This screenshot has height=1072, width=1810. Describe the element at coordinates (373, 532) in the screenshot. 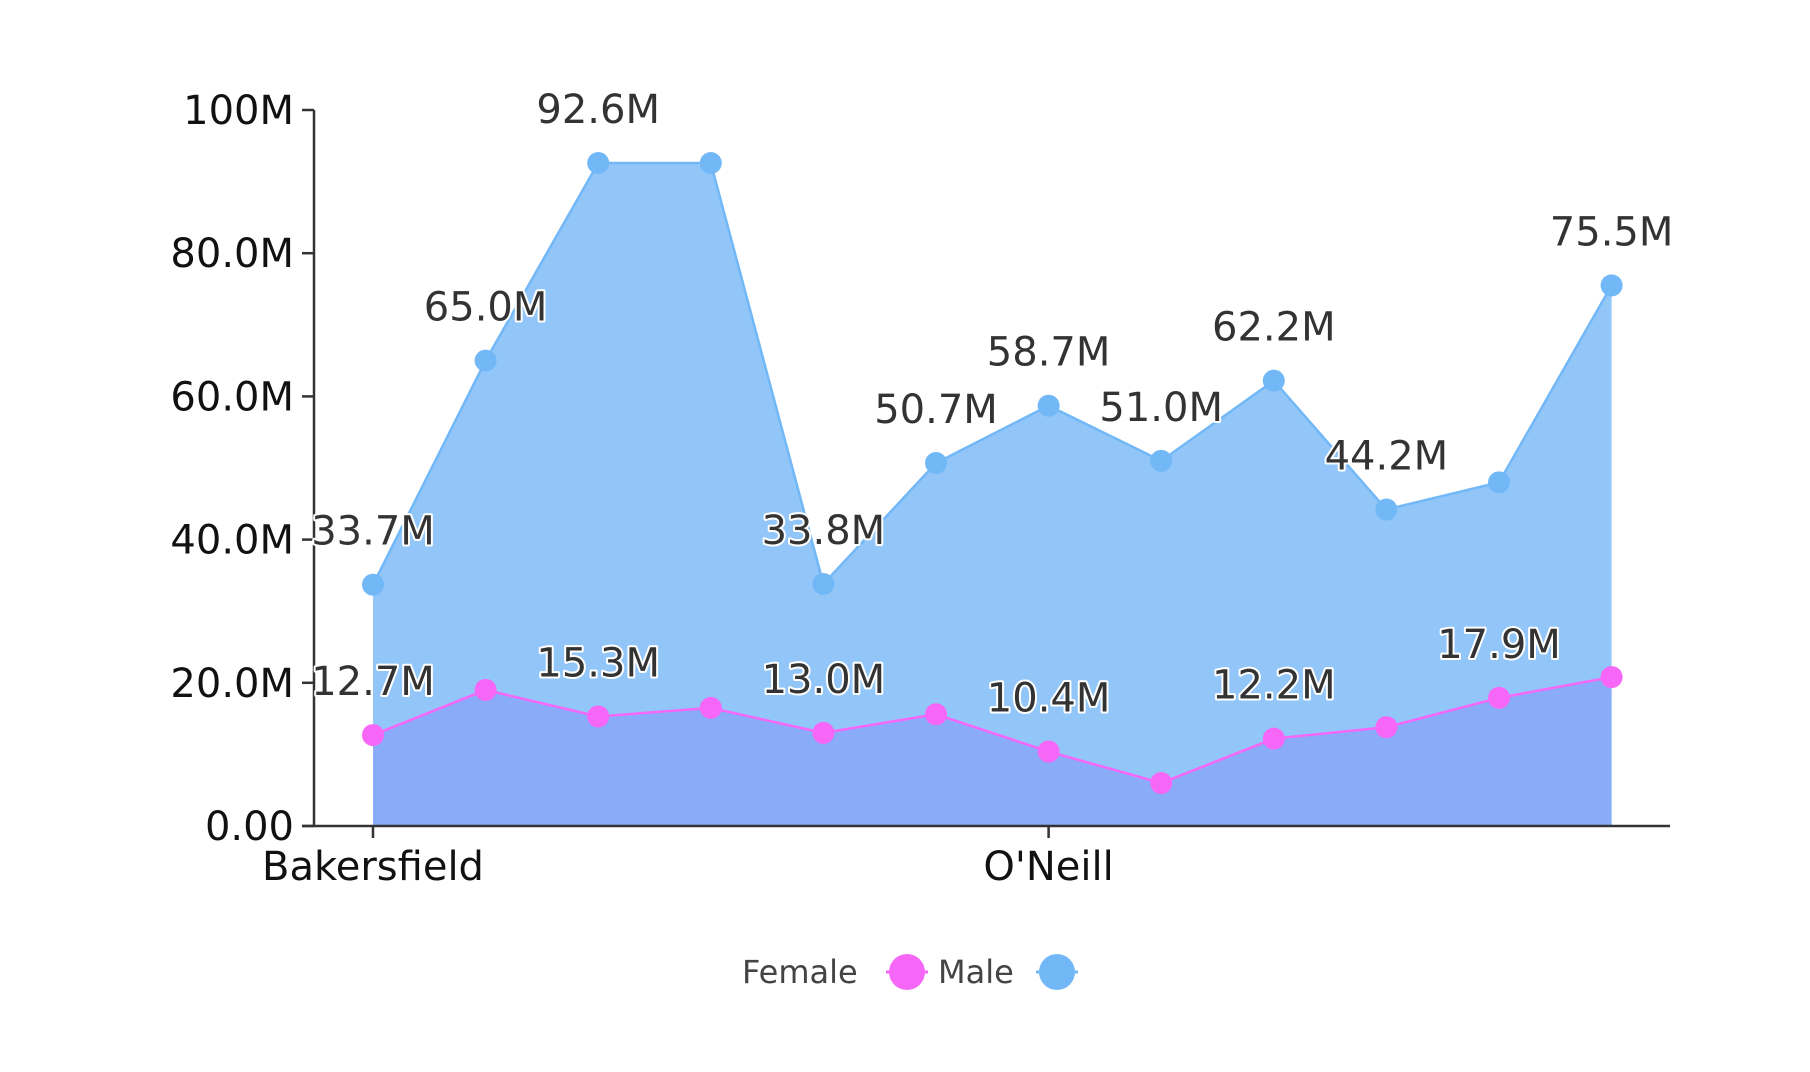

I see `data-label-male: 33.7M` at that location.